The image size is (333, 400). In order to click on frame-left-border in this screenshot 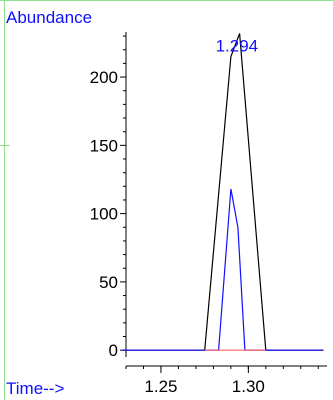, I will do `click(4, 200)`.